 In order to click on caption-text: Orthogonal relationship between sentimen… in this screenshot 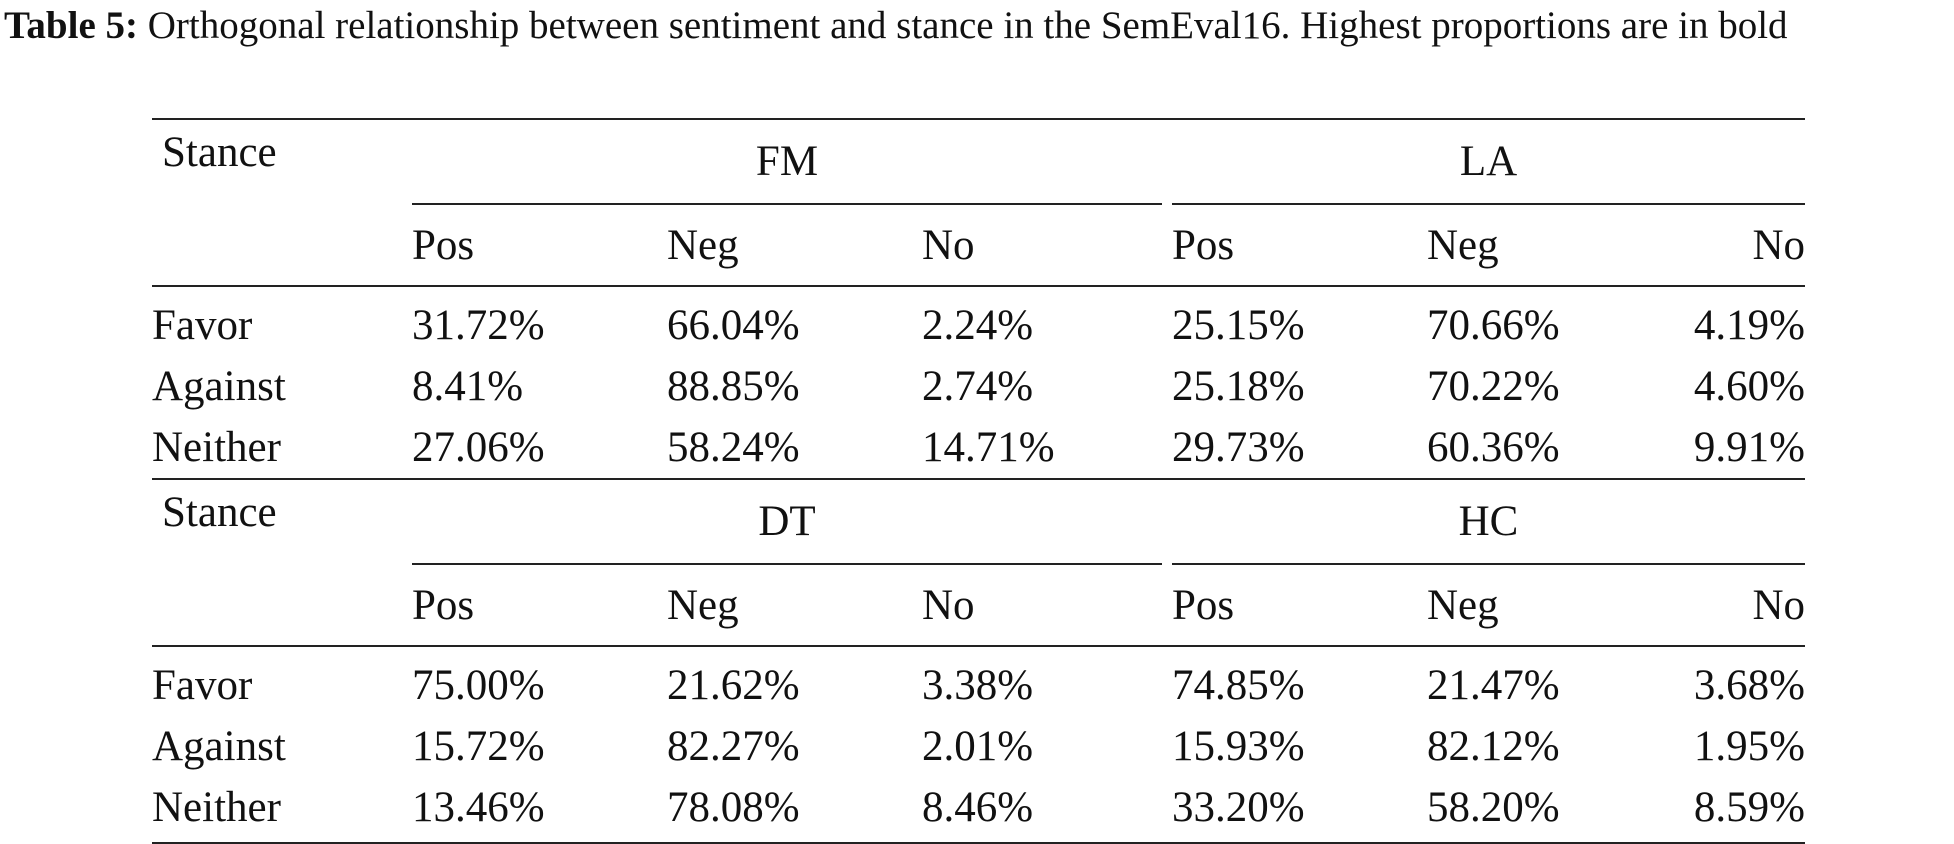, I will do `click(963, 25)`.